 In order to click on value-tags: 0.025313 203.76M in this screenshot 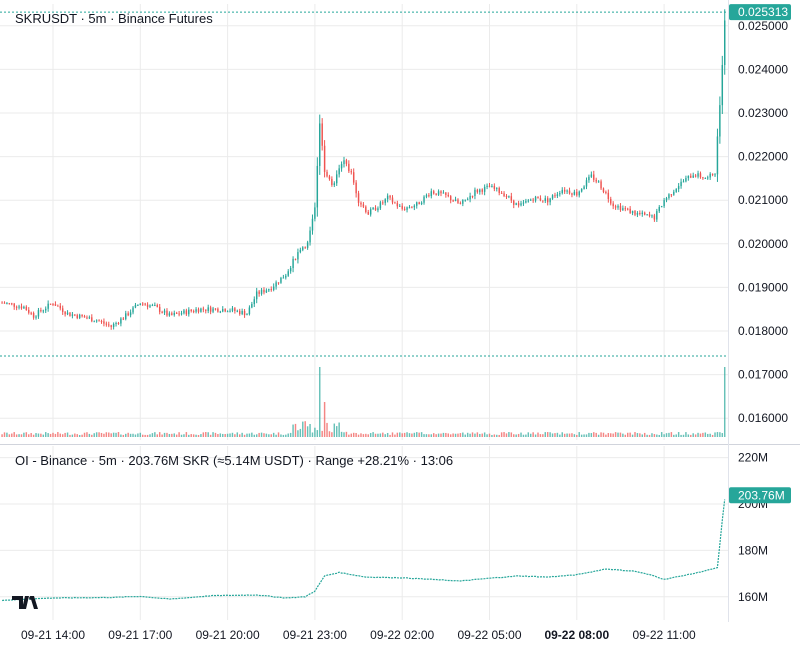, I will do `click(760, 254)`.